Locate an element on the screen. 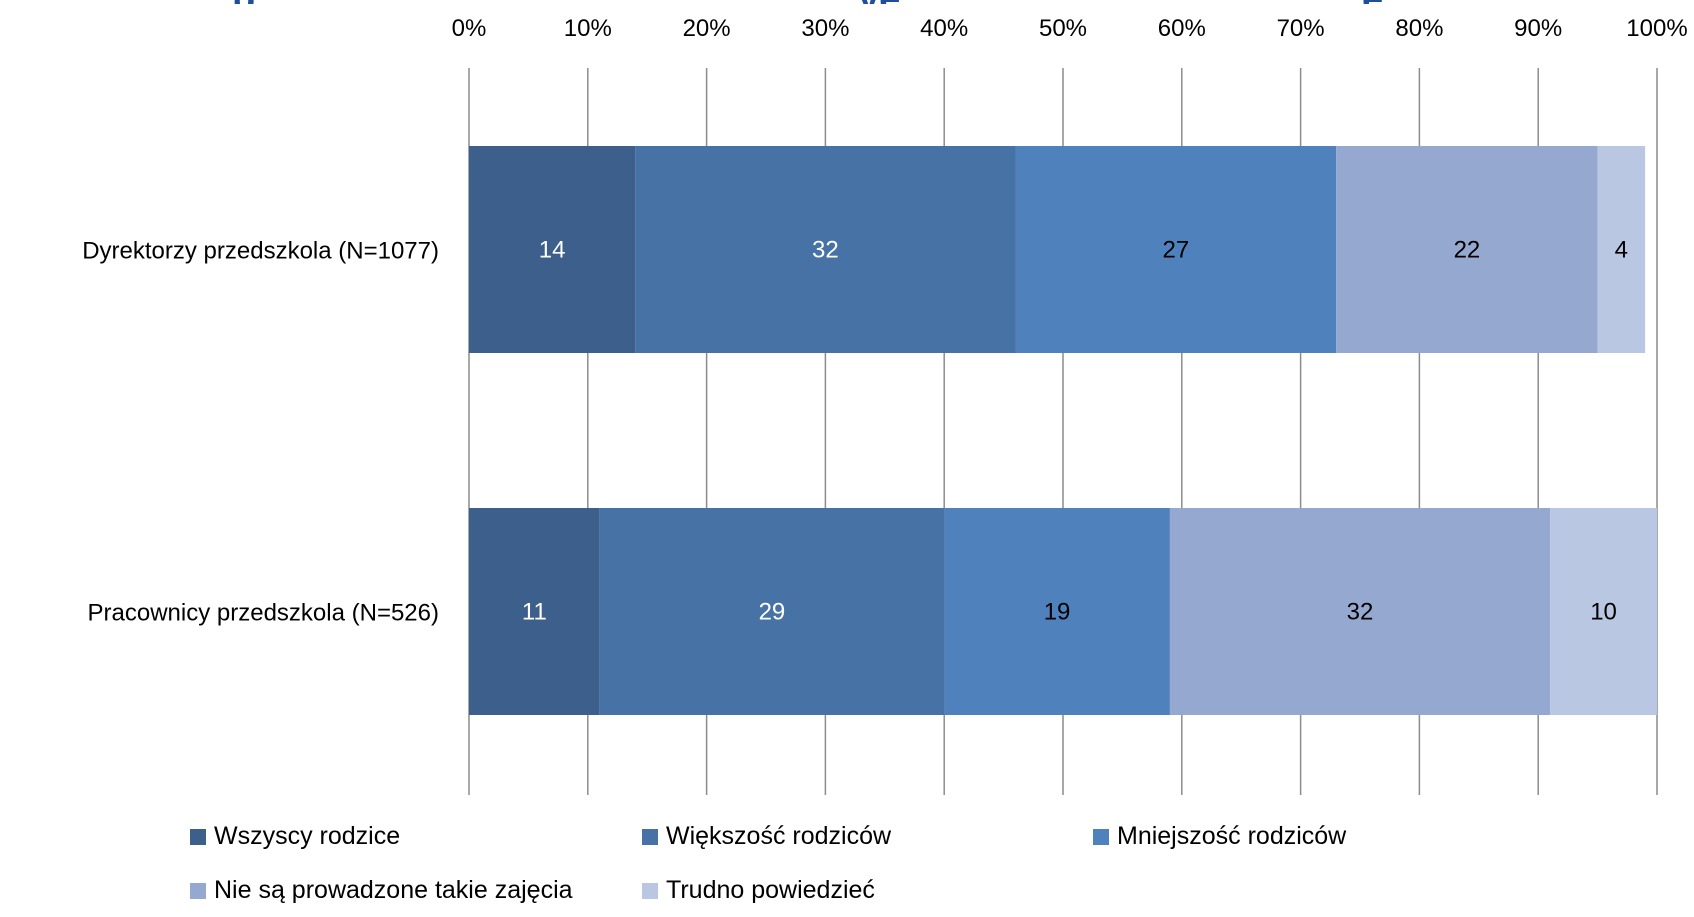 Image resolution: width=1694 pixels, height=917 pixels. title-fragment-mid: yę is located at coordinates (879, 2).